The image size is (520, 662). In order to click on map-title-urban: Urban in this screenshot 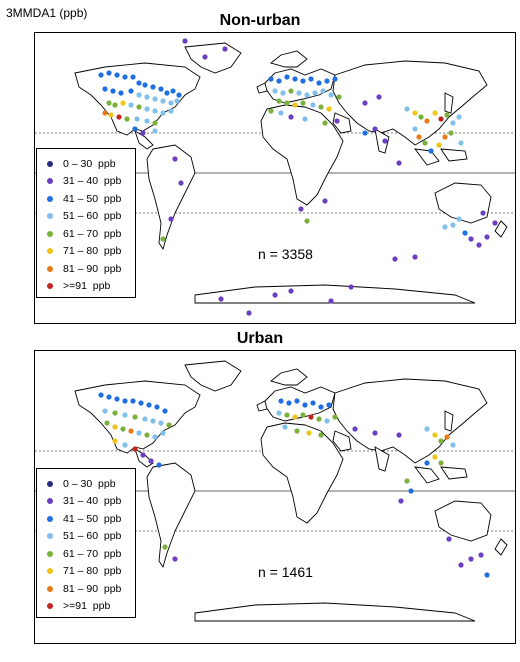, I will do `click(260, 338)`.